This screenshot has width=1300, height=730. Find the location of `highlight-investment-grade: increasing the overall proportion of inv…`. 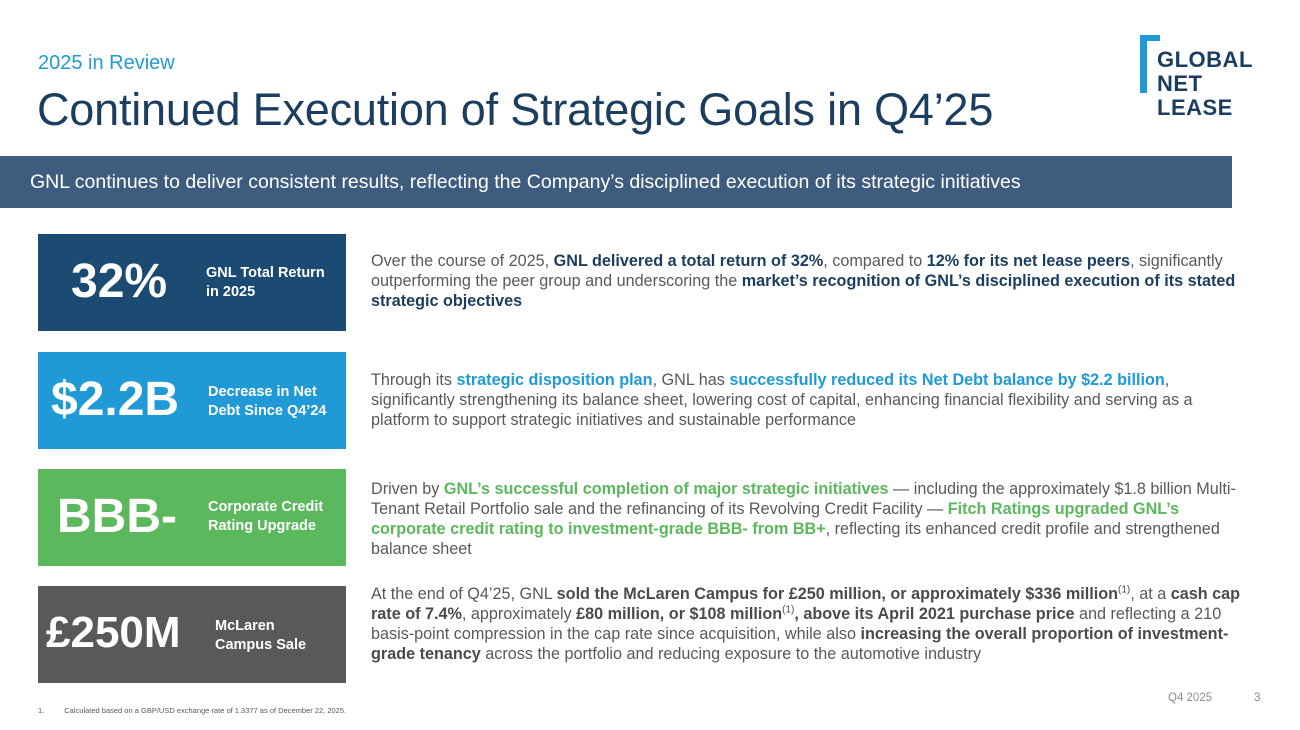

highlight-investment-grade: increasing the overall proportion of inv… is located at coordinates (800, 644).